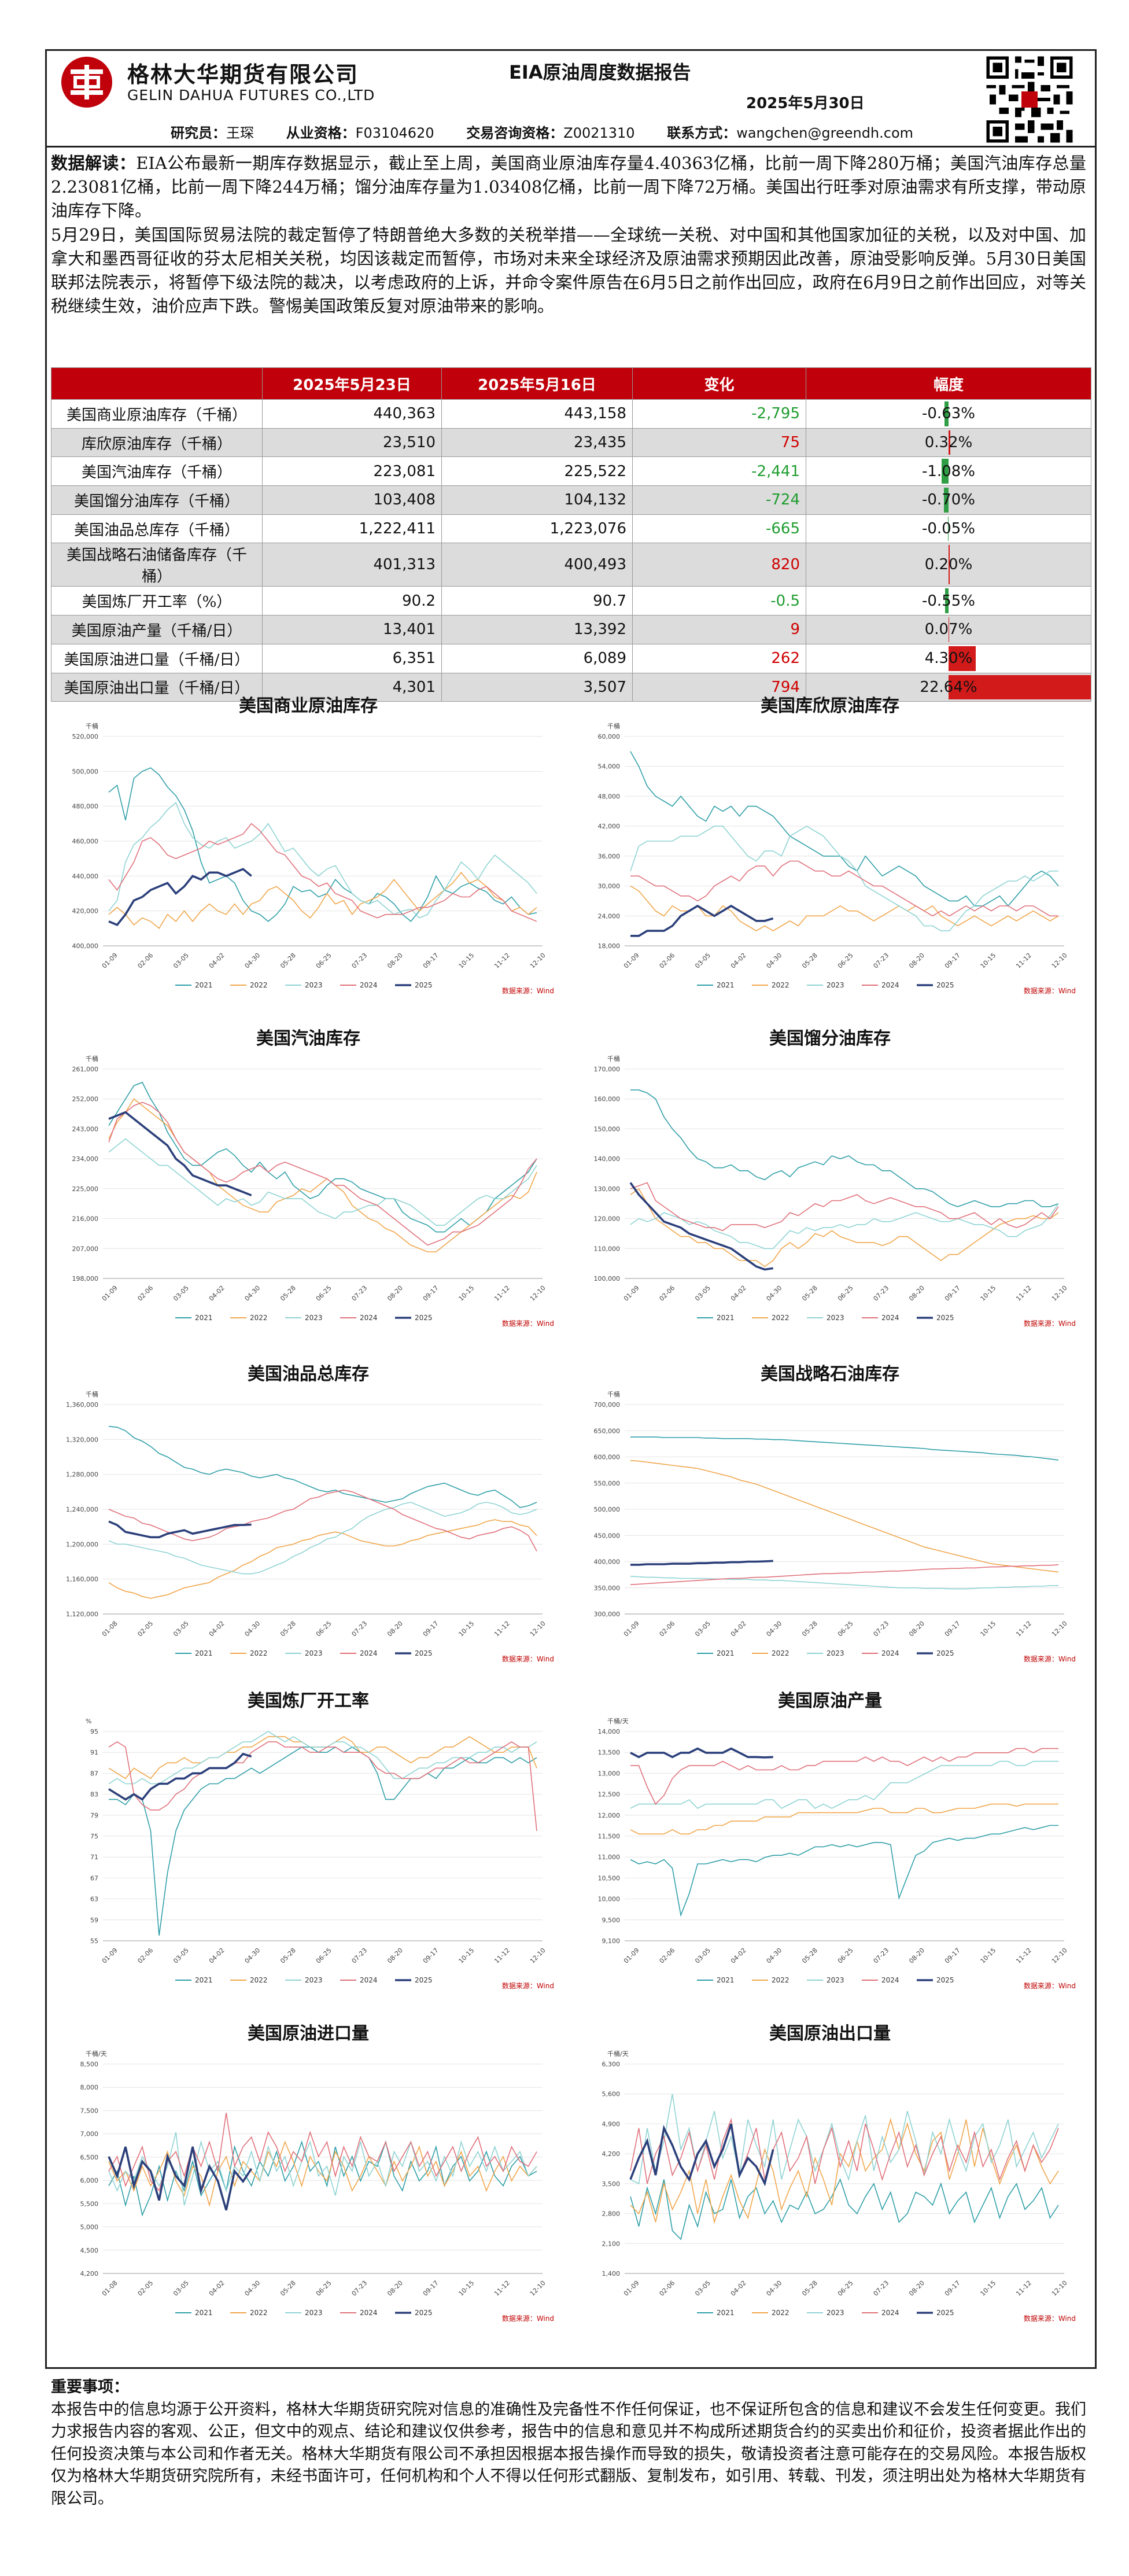 The image size is (1129, 2576). What do you see at coordinates (719, 629) in the screenshot?
I see `cell-change: 9` at bounding box center [719, 629].